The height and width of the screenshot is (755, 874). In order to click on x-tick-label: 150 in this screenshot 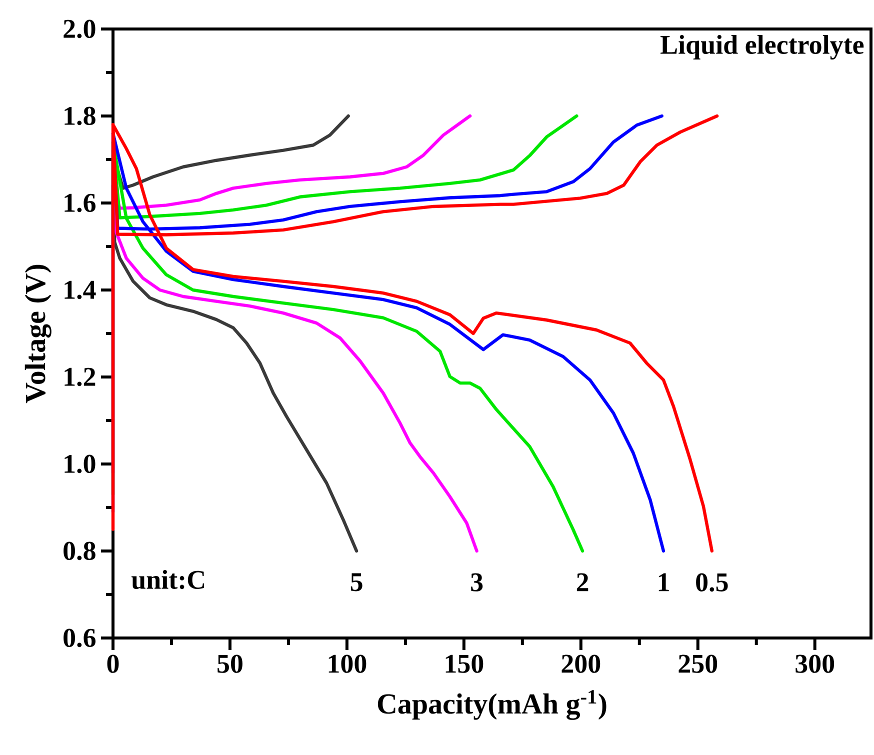, I will do `click(465, 663)`.